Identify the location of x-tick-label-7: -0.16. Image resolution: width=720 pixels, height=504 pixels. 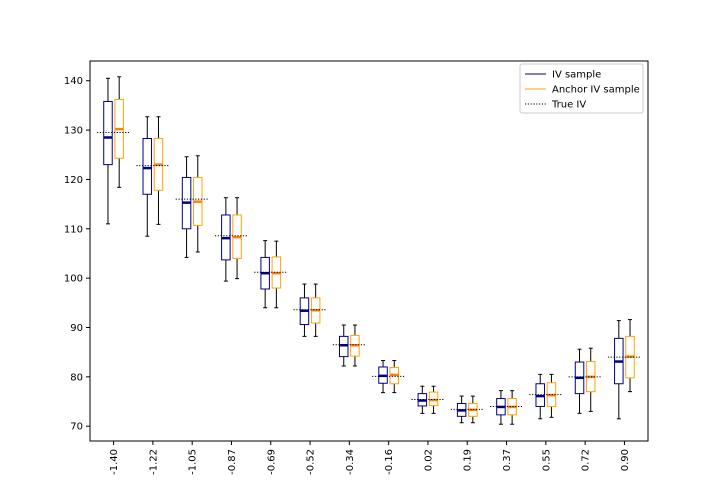
(389, 462).